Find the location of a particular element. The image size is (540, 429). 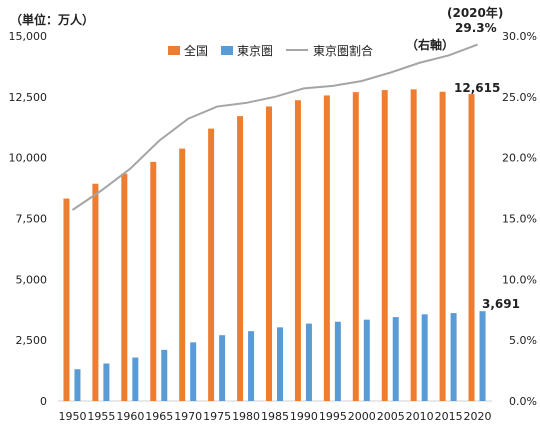

right-tick-label: 20.0% is located at coordinates (519, 158).